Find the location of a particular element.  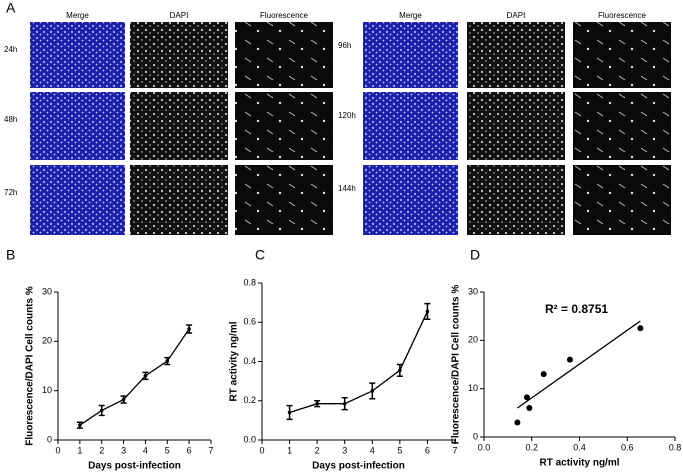

x-axis-label: RT activity ng/ml is located at coordinates (579, 463).